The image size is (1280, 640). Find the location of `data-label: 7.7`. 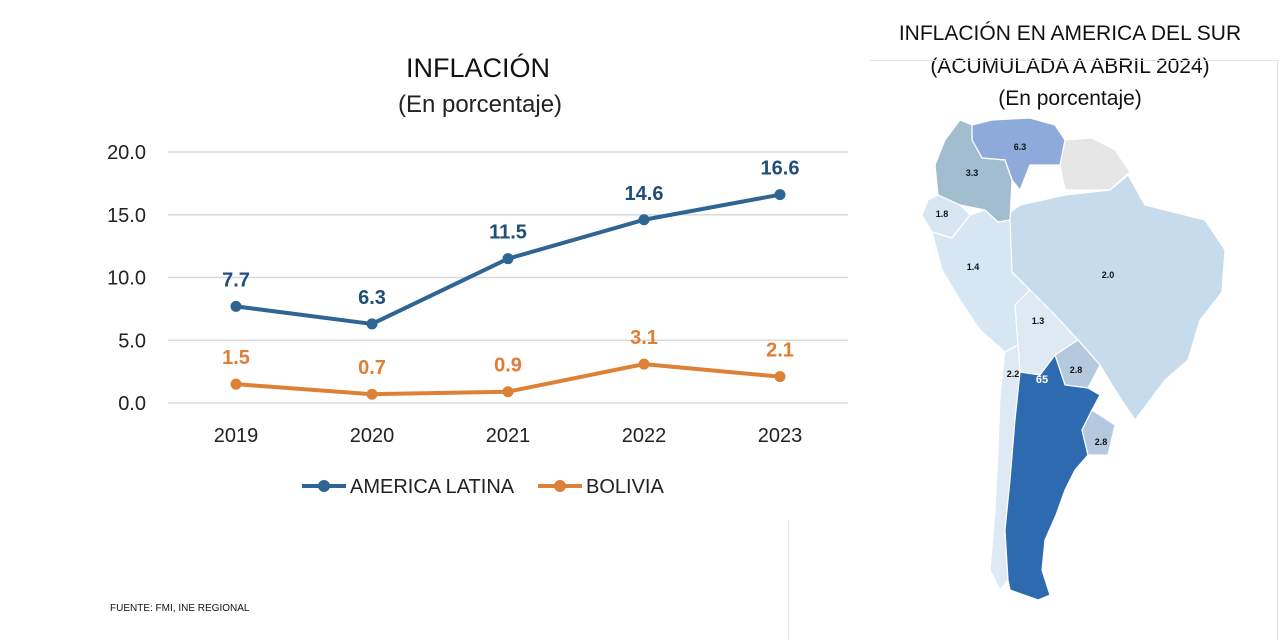

data-label: 7.7 is located at coordinates (236, 280).